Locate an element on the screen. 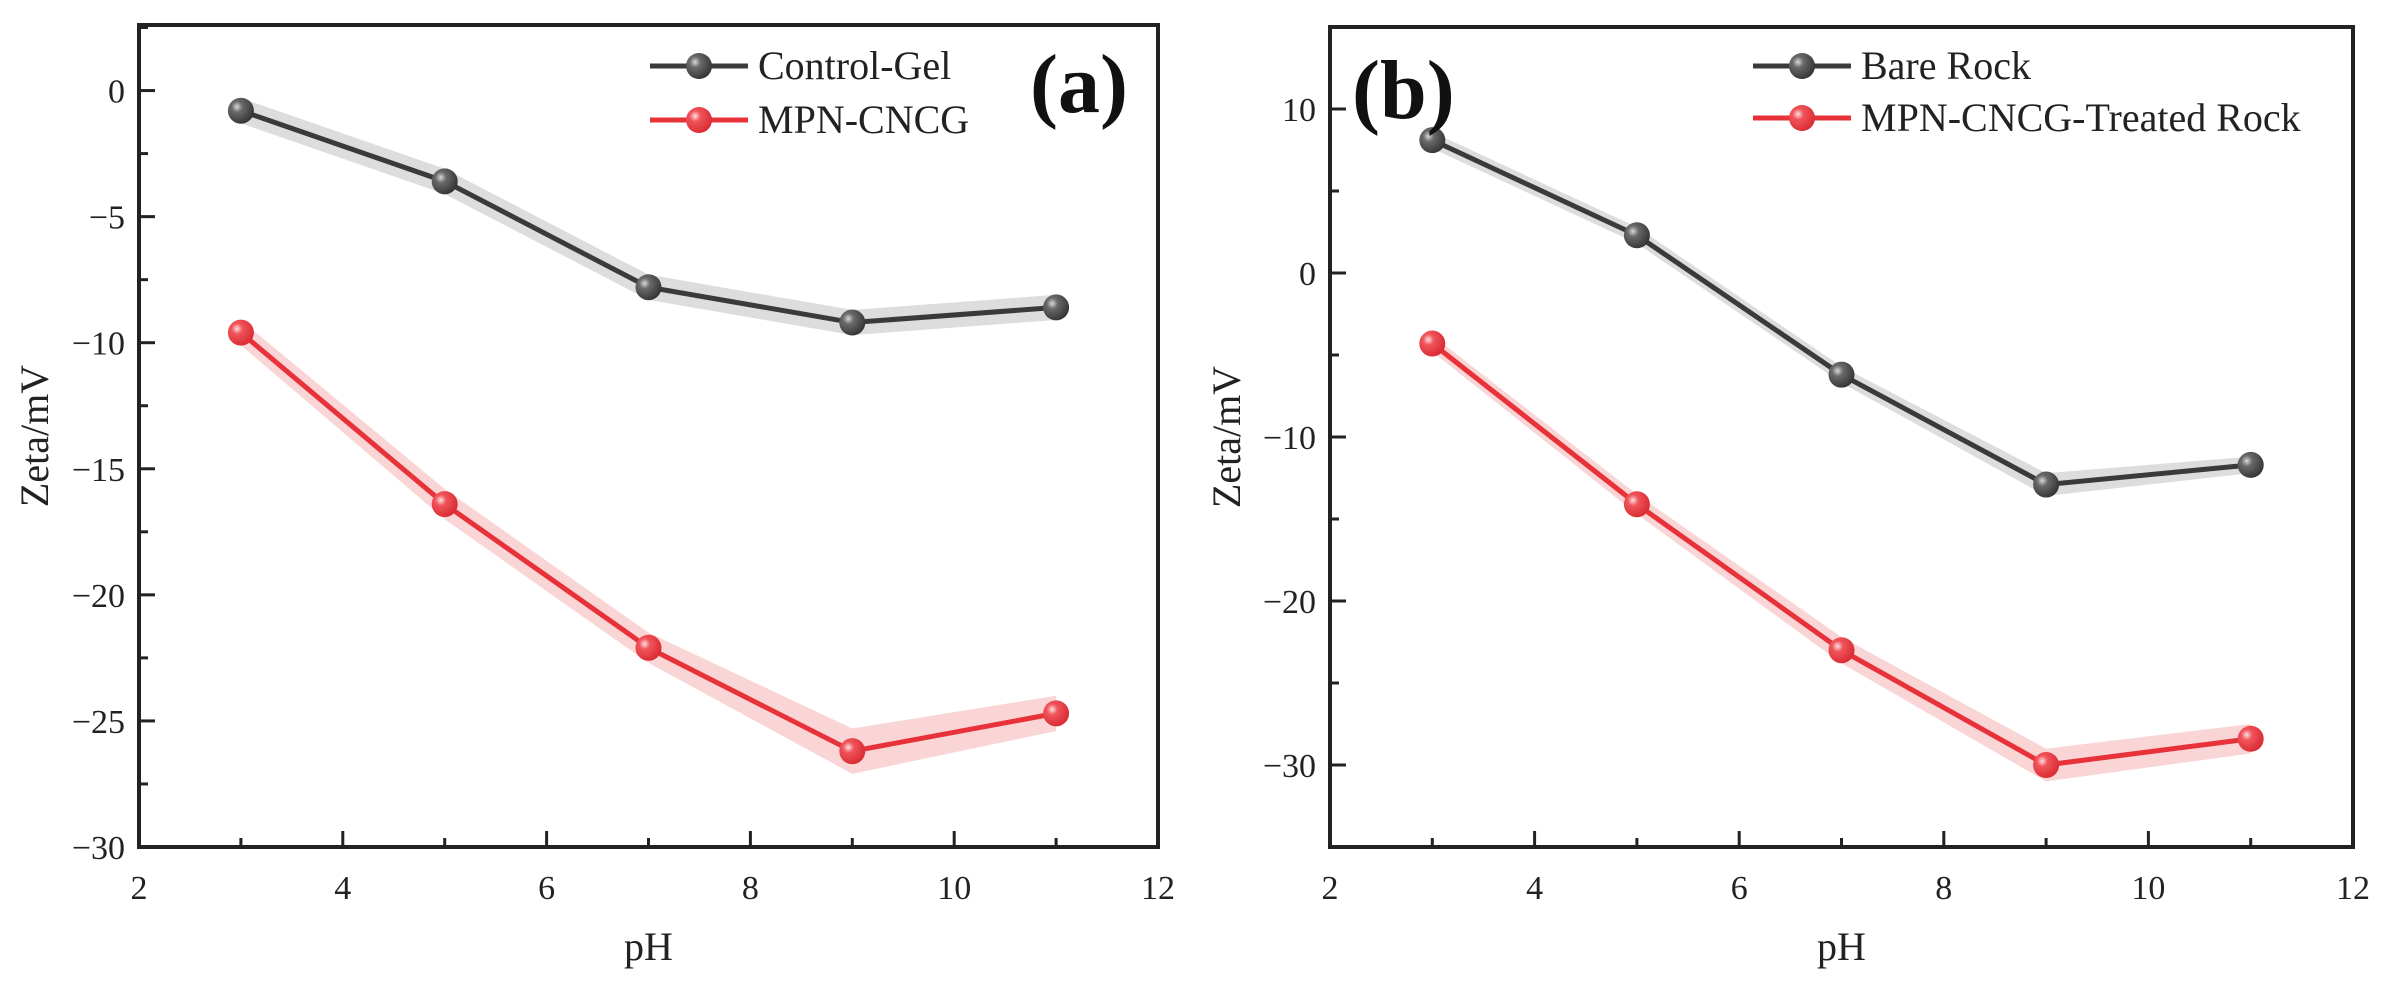 The image size is (2387, 986). panel-label: (b) is located at coordinates (1403, 90).